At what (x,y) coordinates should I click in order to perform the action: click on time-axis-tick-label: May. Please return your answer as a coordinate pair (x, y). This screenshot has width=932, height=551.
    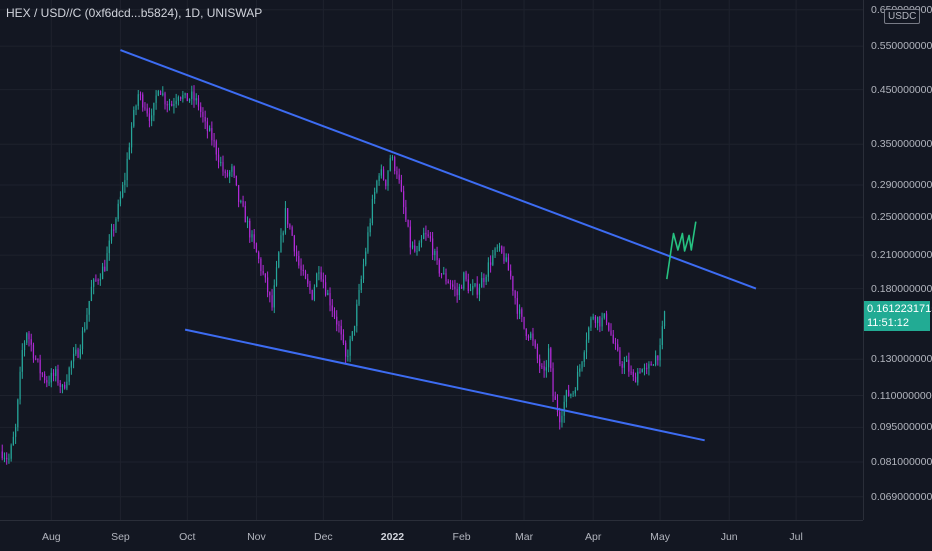
    Looking at the image, I should click on (660, 537).